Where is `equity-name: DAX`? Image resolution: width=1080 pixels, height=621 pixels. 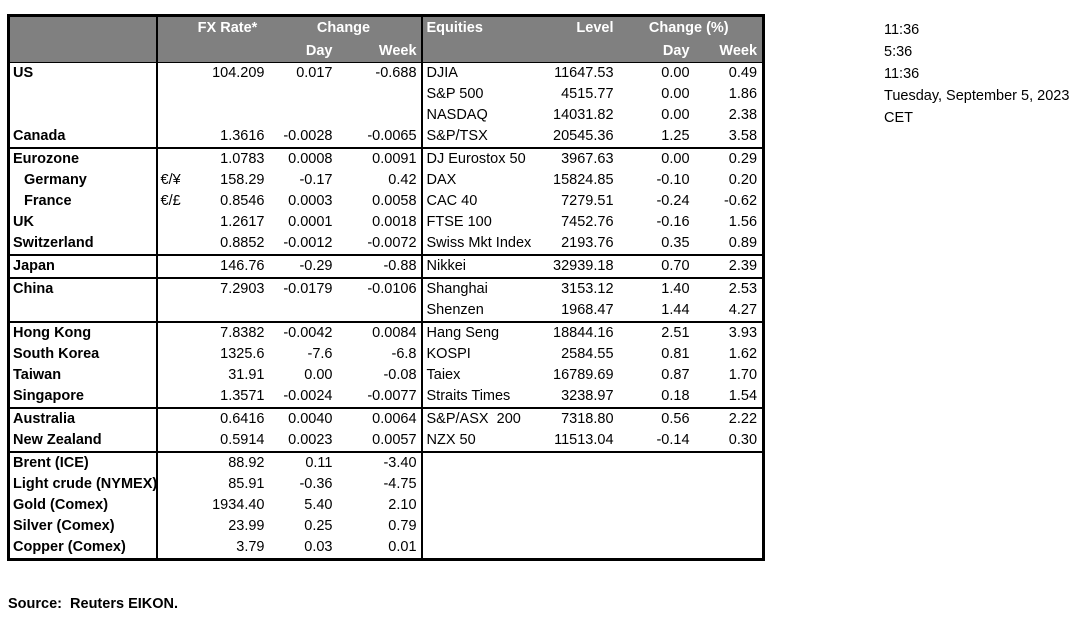
equity-name: DAX is located at coordinates (441, 179).